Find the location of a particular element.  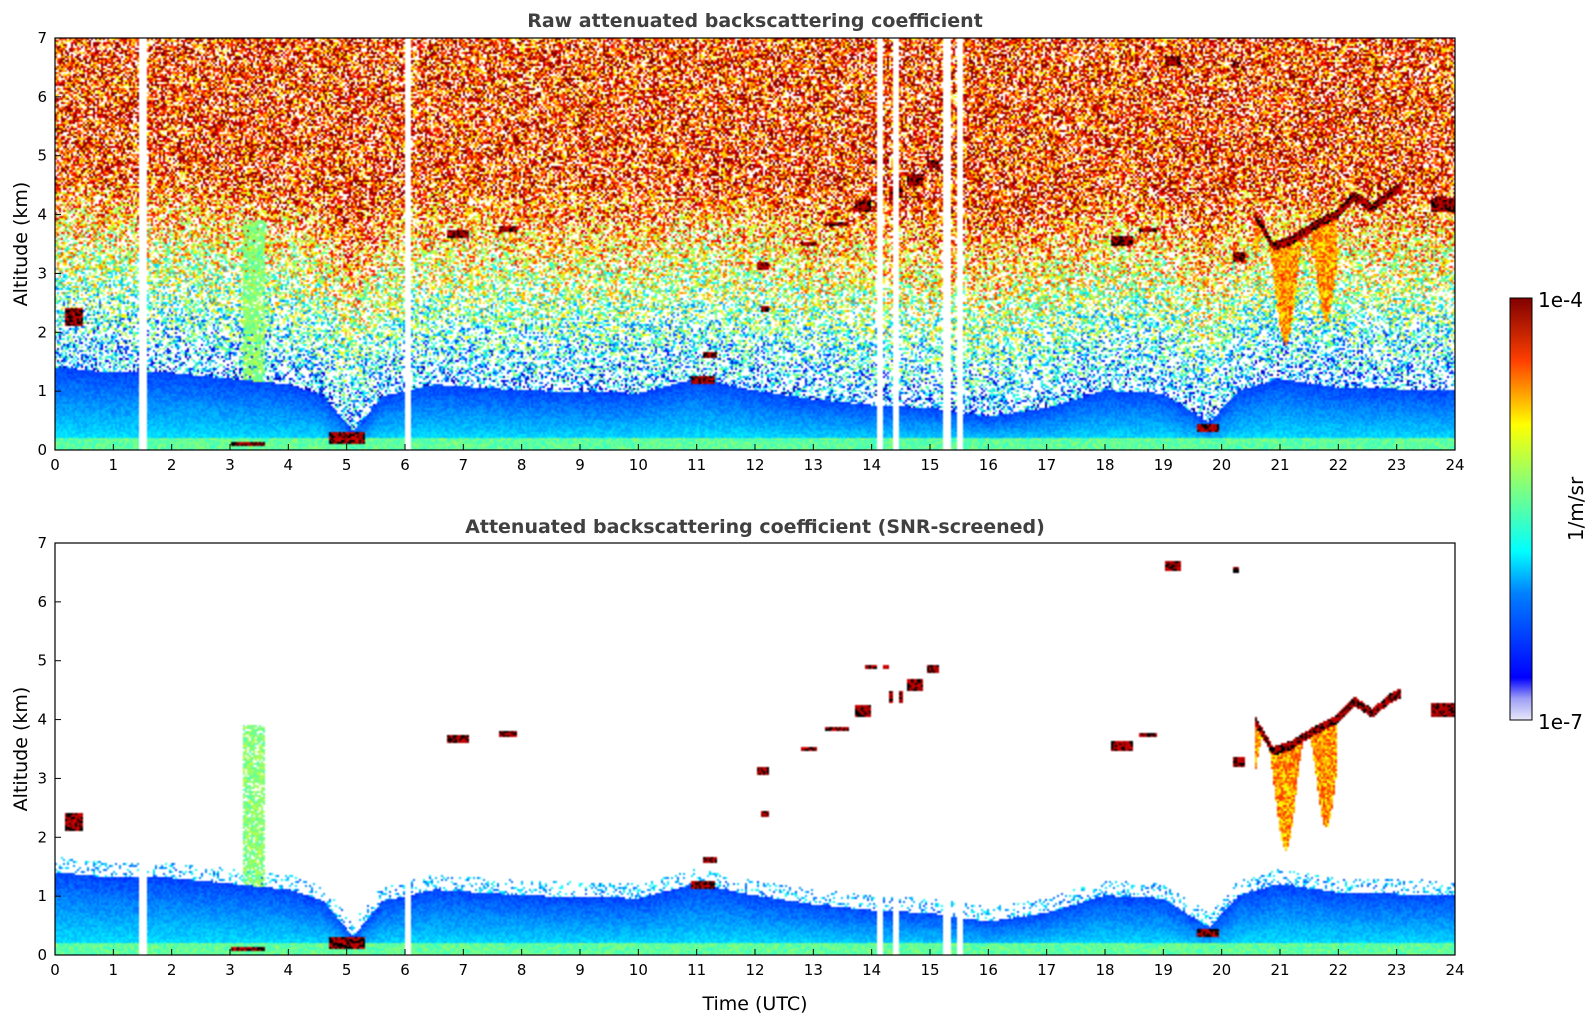

colorbar-max-label: 1e-4 is located at coordinates (1560, 300).